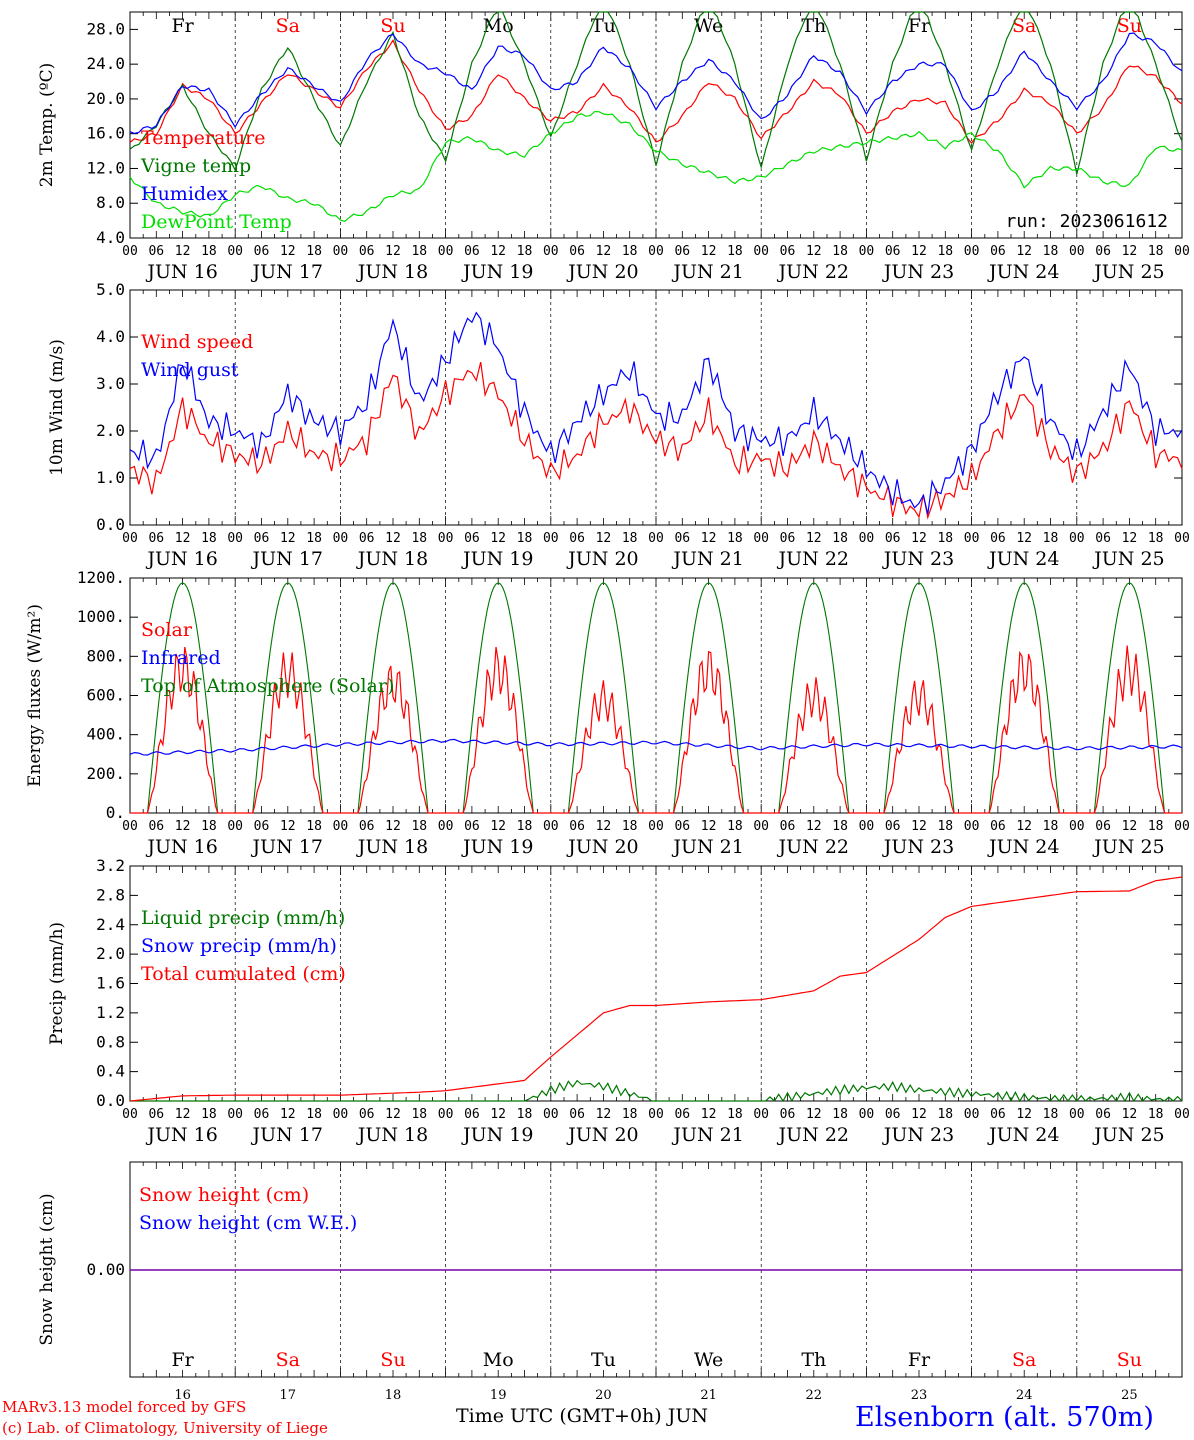  Describe the element at coordinates (603, 1360) in the screenshot. I see `day-name-label: Tu` at that location.